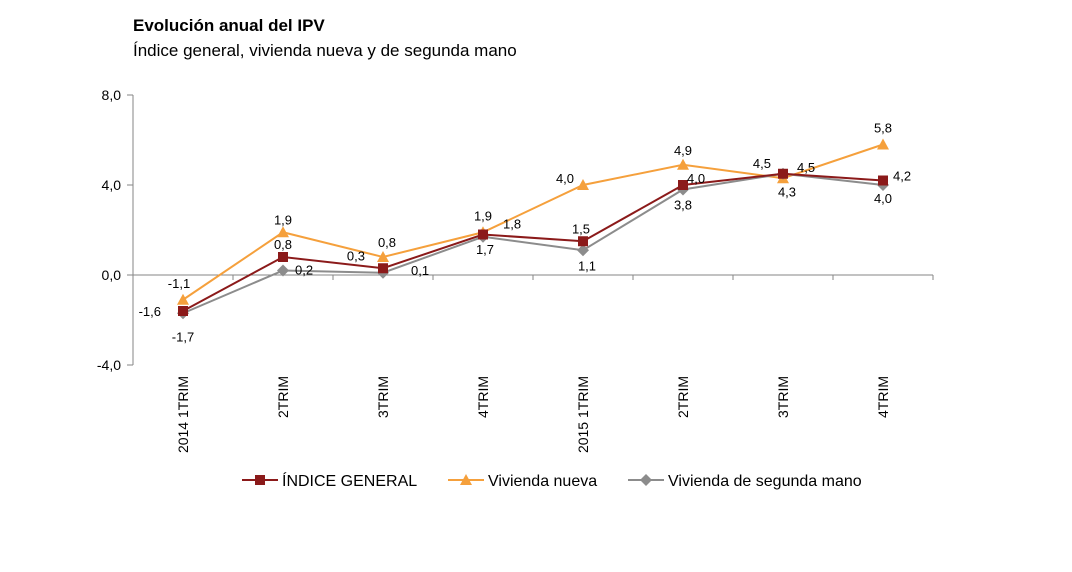 This screenshot has width=1072, height=572. Describe the element at coordinates (512, 224) in the screenshot. I see `data-label: 1,8` at that location.